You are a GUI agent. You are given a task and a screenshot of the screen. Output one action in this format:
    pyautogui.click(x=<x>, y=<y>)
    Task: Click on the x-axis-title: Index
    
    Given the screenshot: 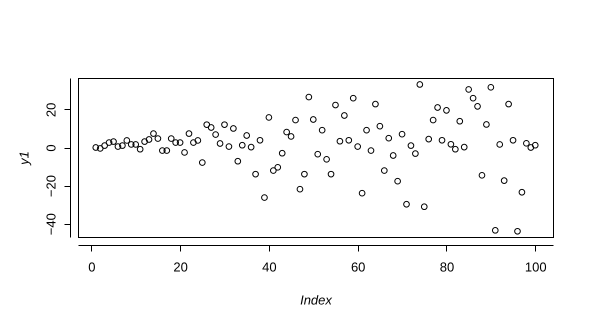 What is the action you would take?
    pyautogui.click(x=316, y=300)
    